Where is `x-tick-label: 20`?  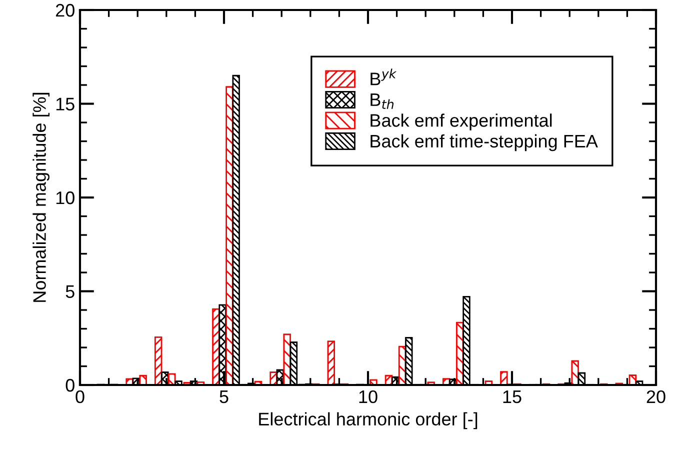 x-tick-label: 20 is located at coordinates (656, 397).